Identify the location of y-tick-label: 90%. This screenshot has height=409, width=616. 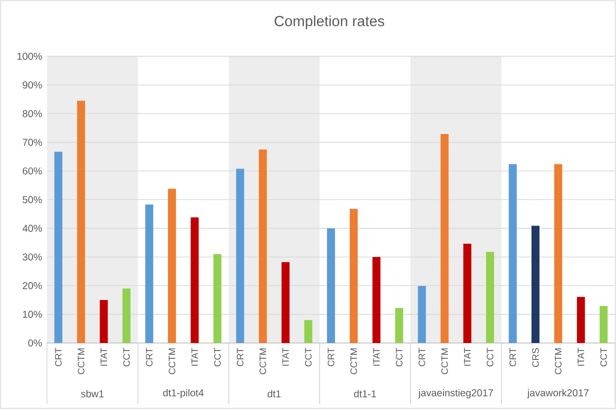
(32, 85).